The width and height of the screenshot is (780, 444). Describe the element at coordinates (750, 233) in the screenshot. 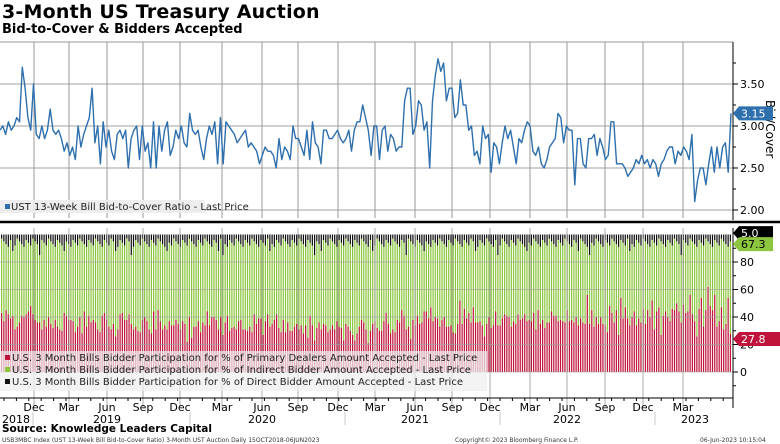

I see `last-value-direct-text: 5.0` at that location.